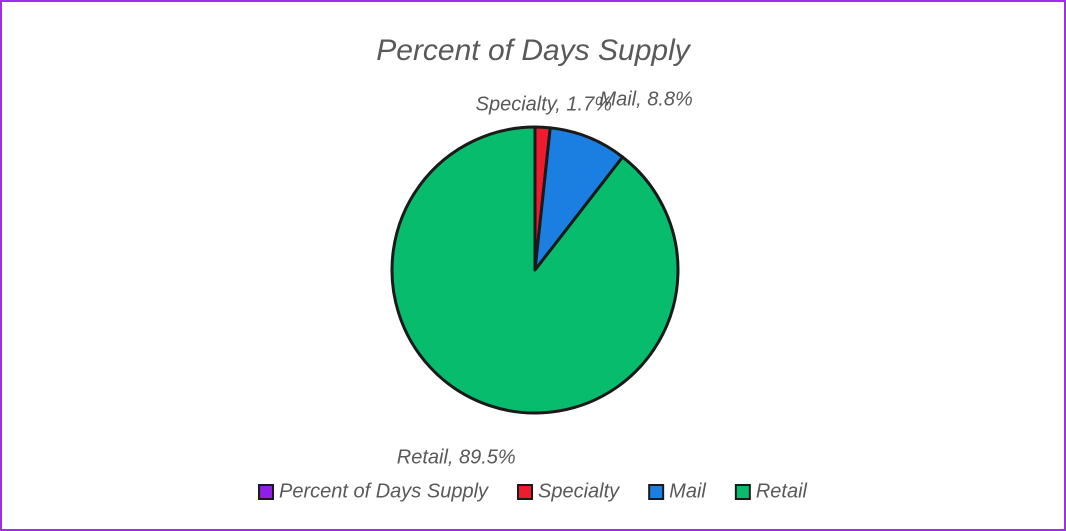 The width and height of the screenshot is (1066, 531). I want to click on legend-label: Percent of Days Supply, so click(384, 491).